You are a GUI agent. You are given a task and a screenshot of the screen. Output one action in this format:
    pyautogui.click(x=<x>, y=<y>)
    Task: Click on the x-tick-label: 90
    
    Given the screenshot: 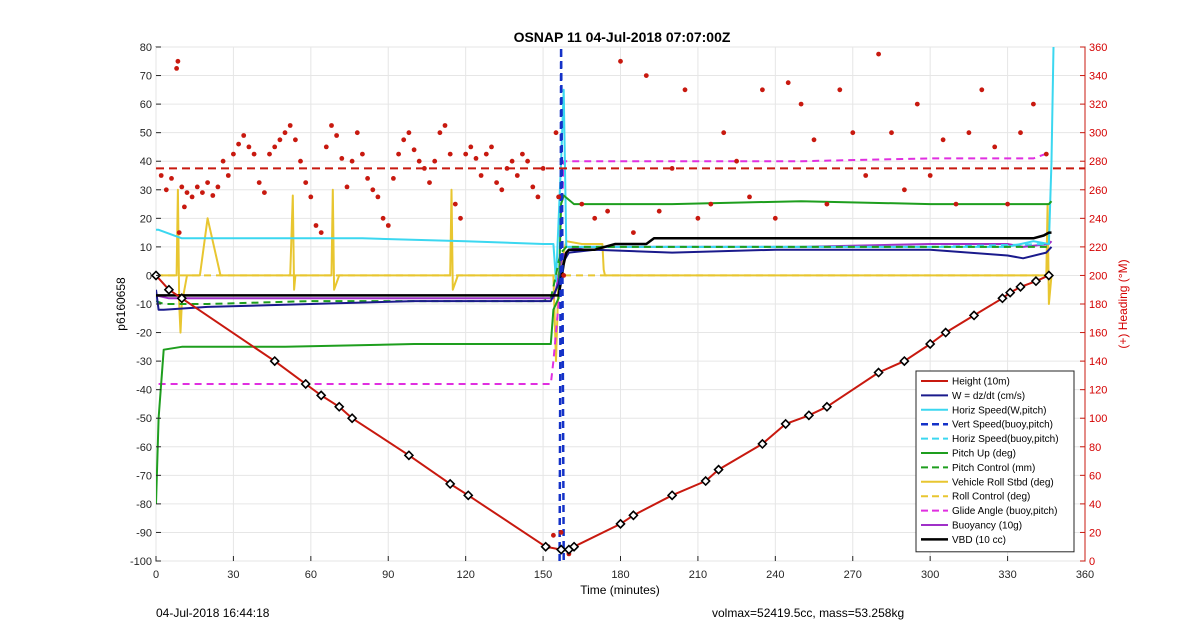 What is the action you would take?
    pyautogui.click(x=388, y=575)
    